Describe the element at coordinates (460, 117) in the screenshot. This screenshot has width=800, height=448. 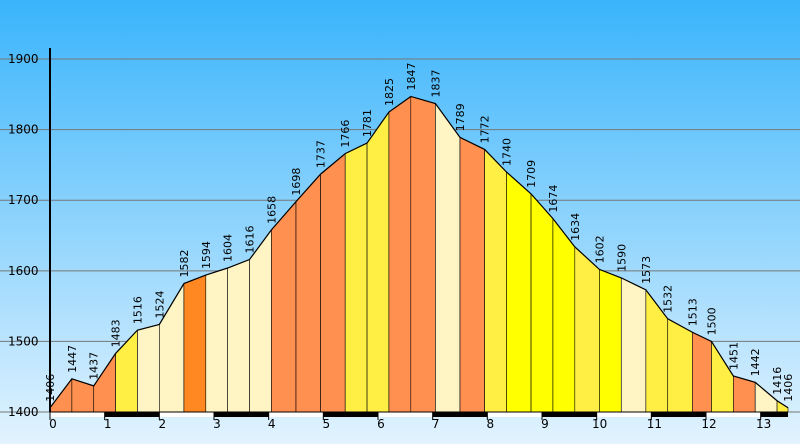
I see `data-label: 1789` at that location.